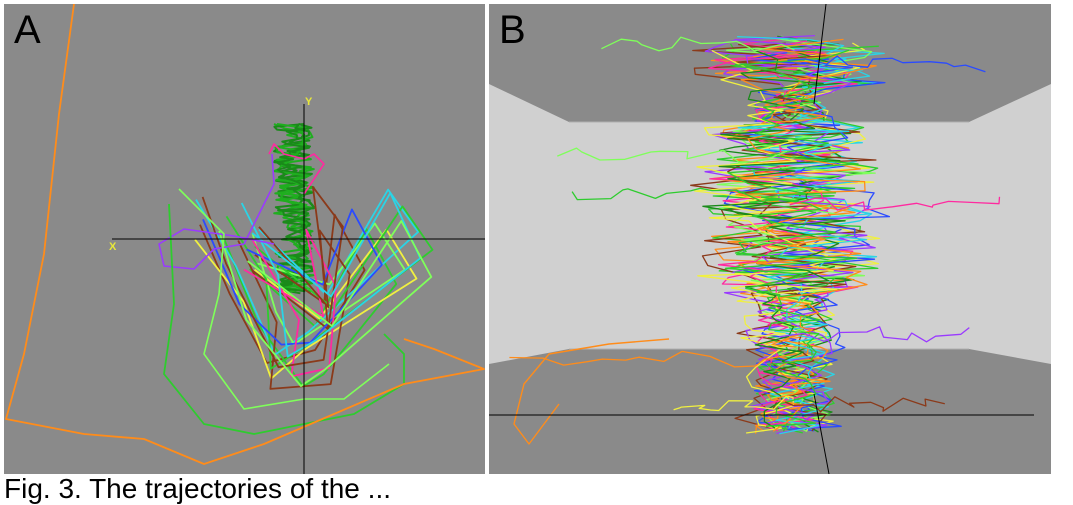  I want to click on x-axis-label: X, so click(113, 247).